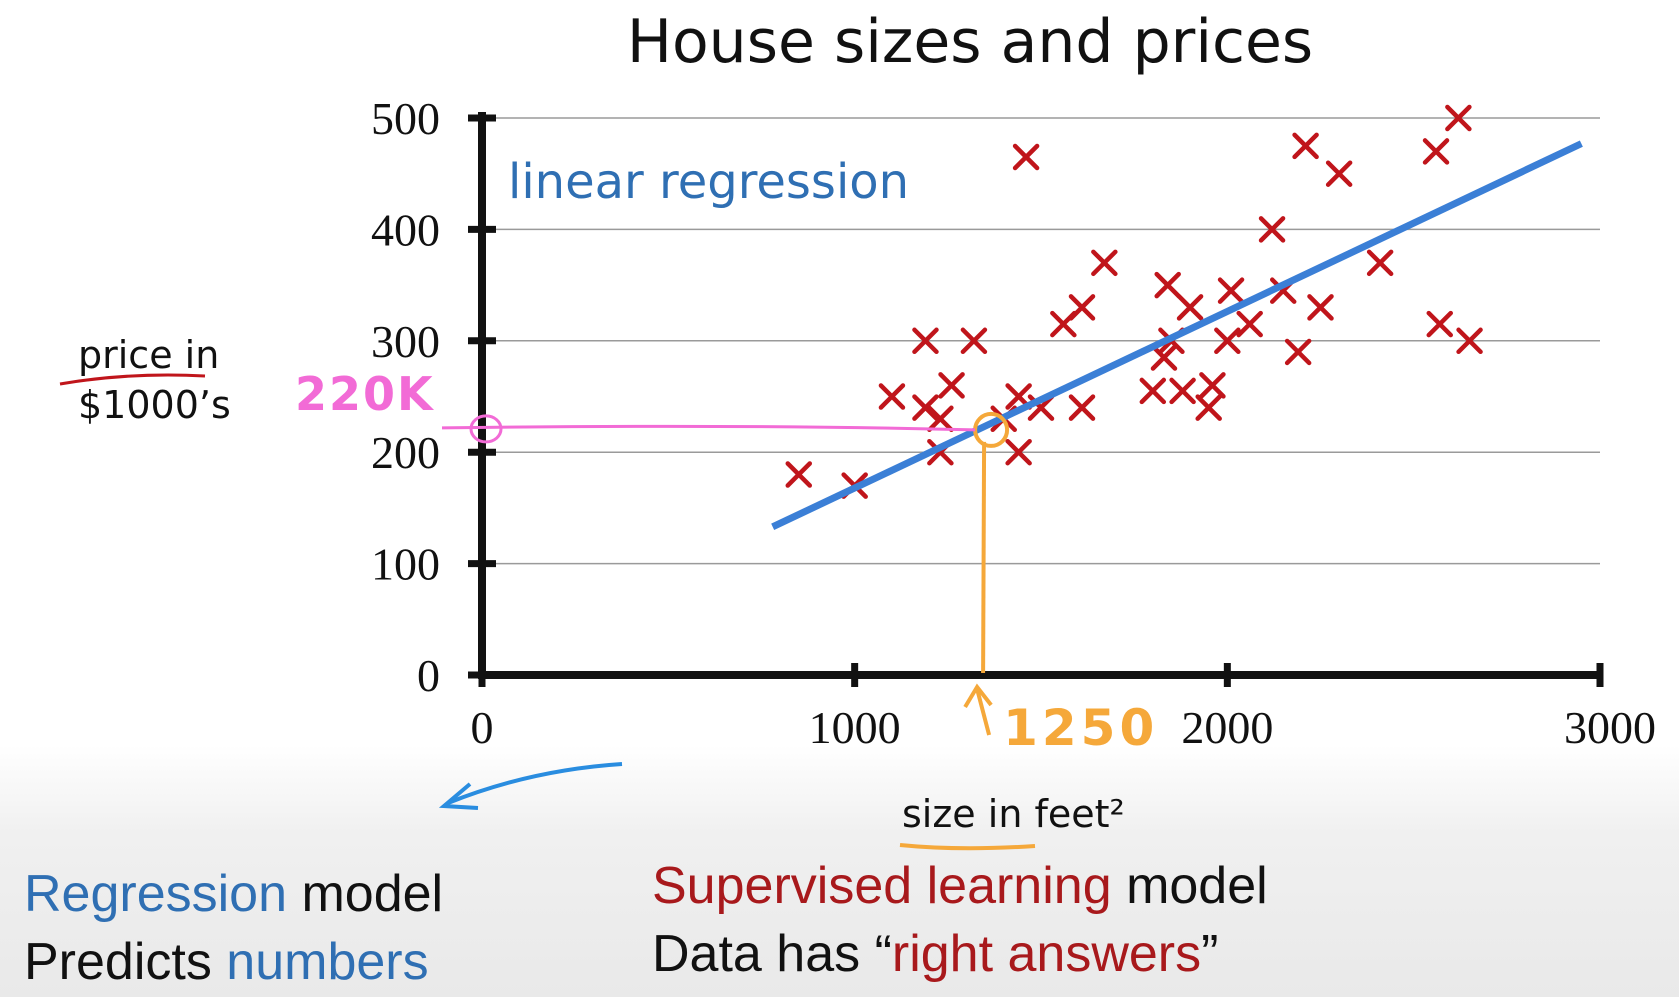  Describe the element at coordinates (148, 355) in the screenshot. I see `y-axis-label-line1: price in` at that location.